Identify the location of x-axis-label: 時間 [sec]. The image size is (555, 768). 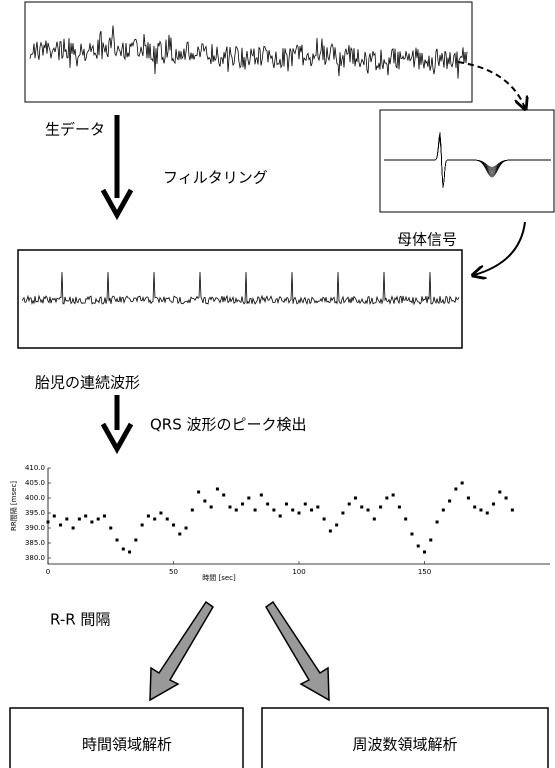
(219, 578).